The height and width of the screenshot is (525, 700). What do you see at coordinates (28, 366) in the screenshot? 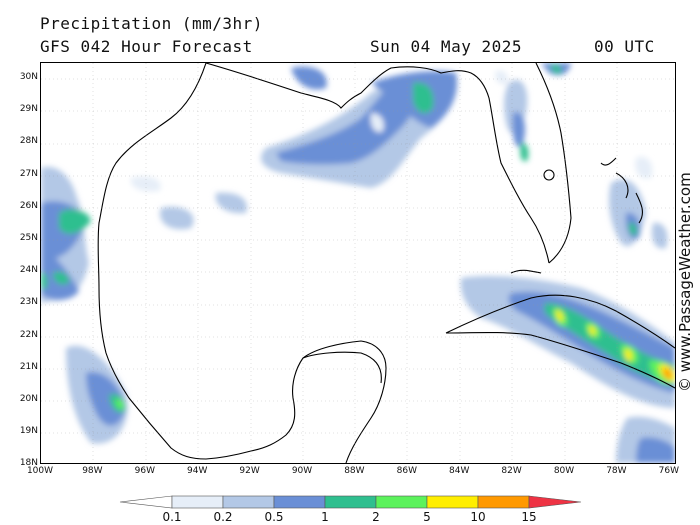
I see `lat-tick-label: 21N` at bounding box center [28, 366].